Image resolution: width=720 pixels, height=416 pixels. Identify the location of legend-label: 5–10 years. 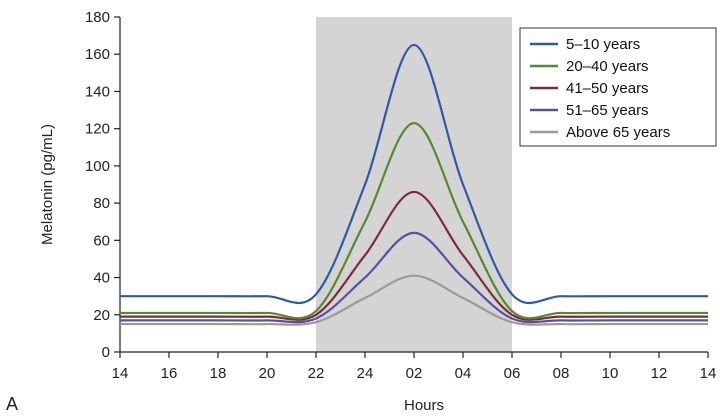
(603, 44).